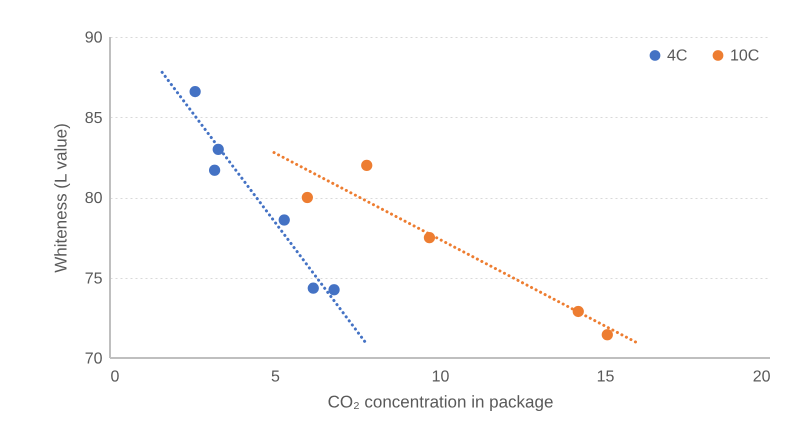 The width and height of the screenshot is (806, 437). I want to click on y-tick-label: 90, so click(93, 38).